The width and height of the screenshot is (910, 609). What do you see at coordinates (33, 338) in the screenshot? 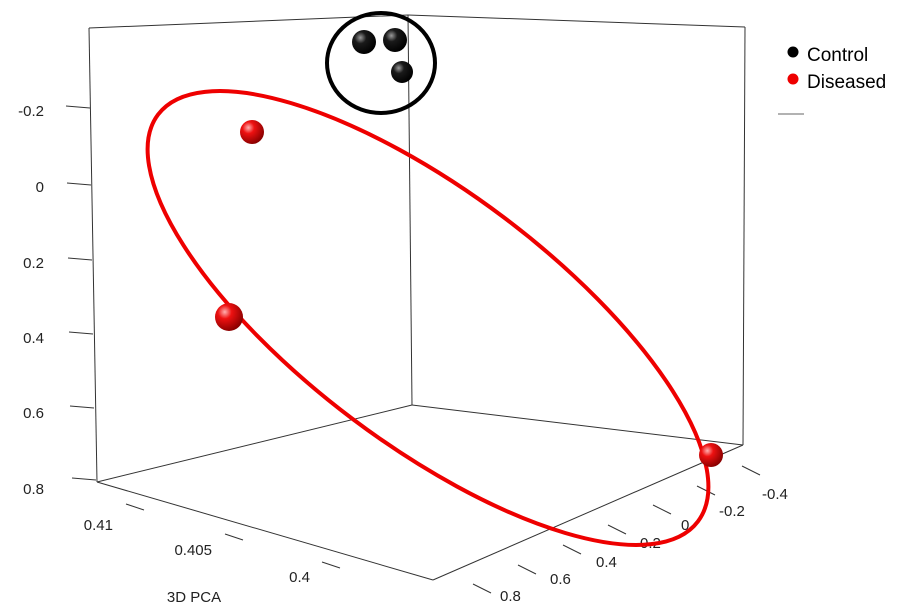
I see `v-tick-label: 0.4` at bounding box center [33, 338].